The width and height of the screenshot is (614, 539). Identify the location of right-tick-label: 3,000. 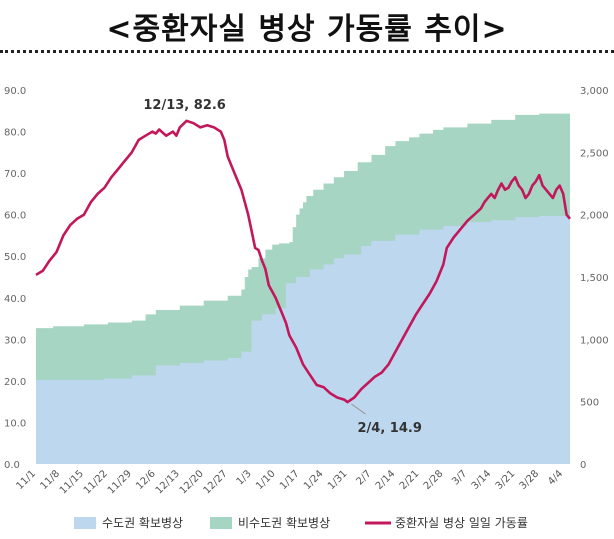
(594, 91).